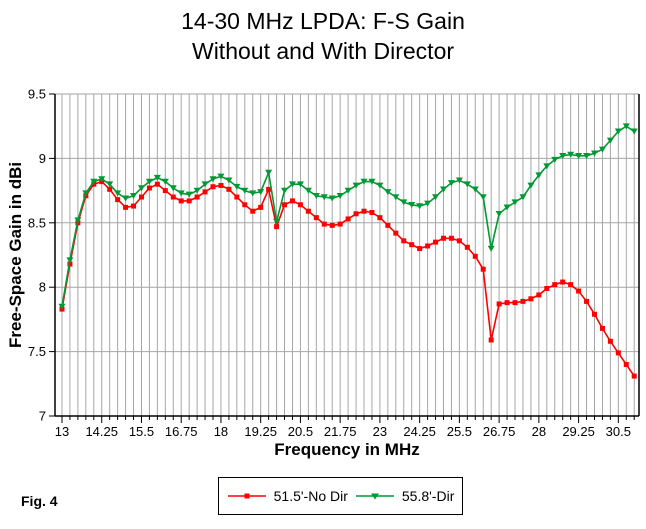 The width and height of the screenshot is (646, 529). What do you see at coordinates (221, 431) in the screenshot?
I see `x-tick-label: 18` at bounding box center [221, 431].